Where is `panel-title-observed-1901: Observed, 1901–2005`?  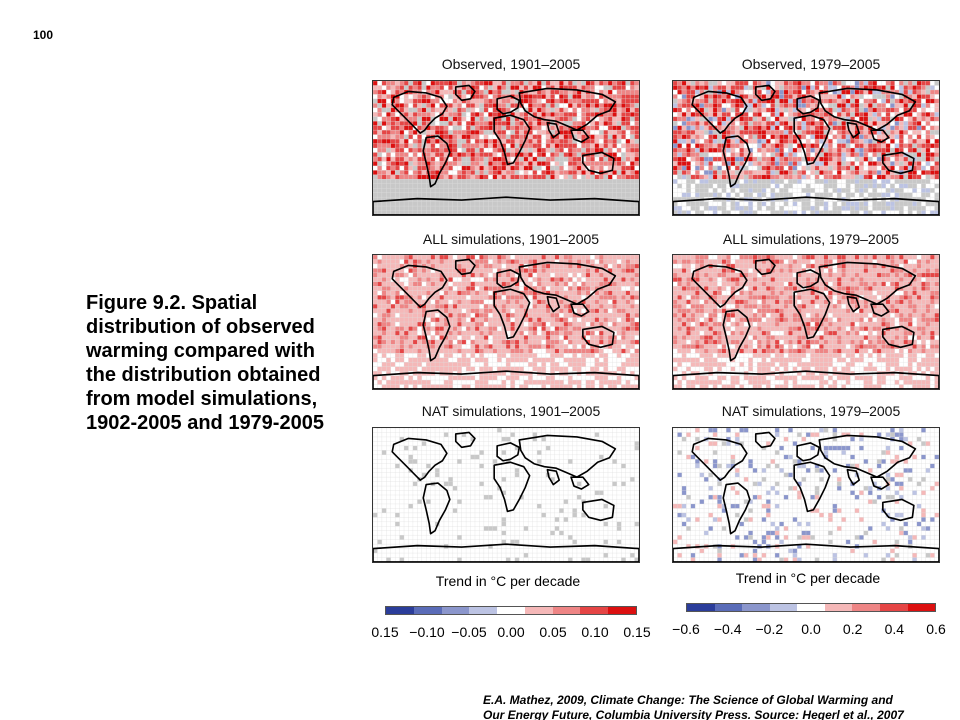
panel-title-observed-1901: Observed, 1901–2005 is located at coordinates (511, 64).